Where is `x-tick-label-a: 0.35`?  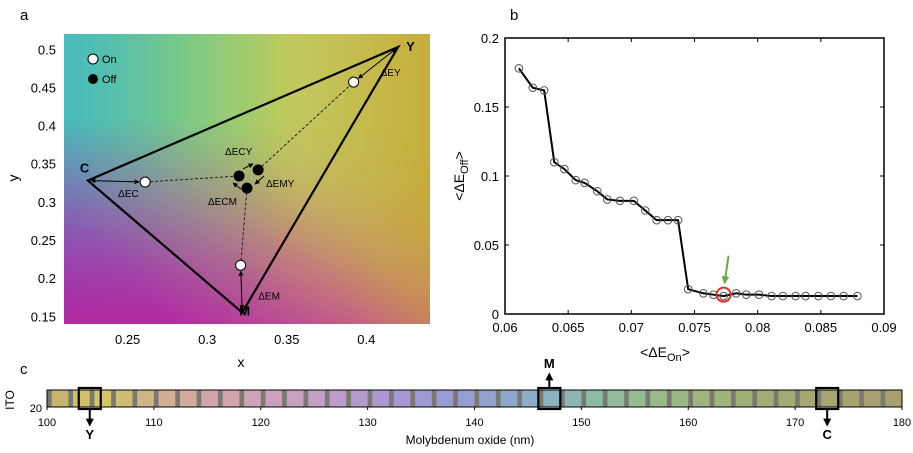 x-tick-label-a: 0.35 is located at coordinates (286, 339).